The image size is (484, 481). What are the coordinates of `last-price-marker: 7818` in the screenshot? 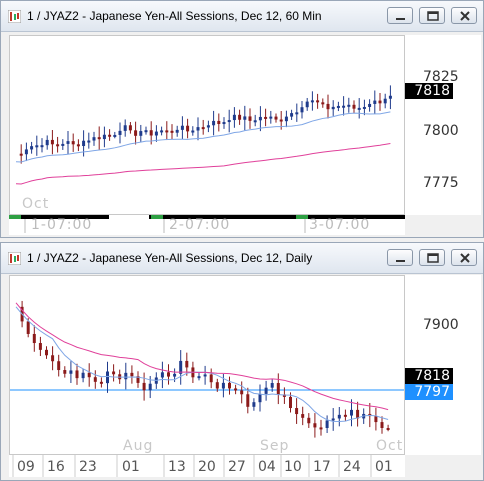 It's located at (429, 91).